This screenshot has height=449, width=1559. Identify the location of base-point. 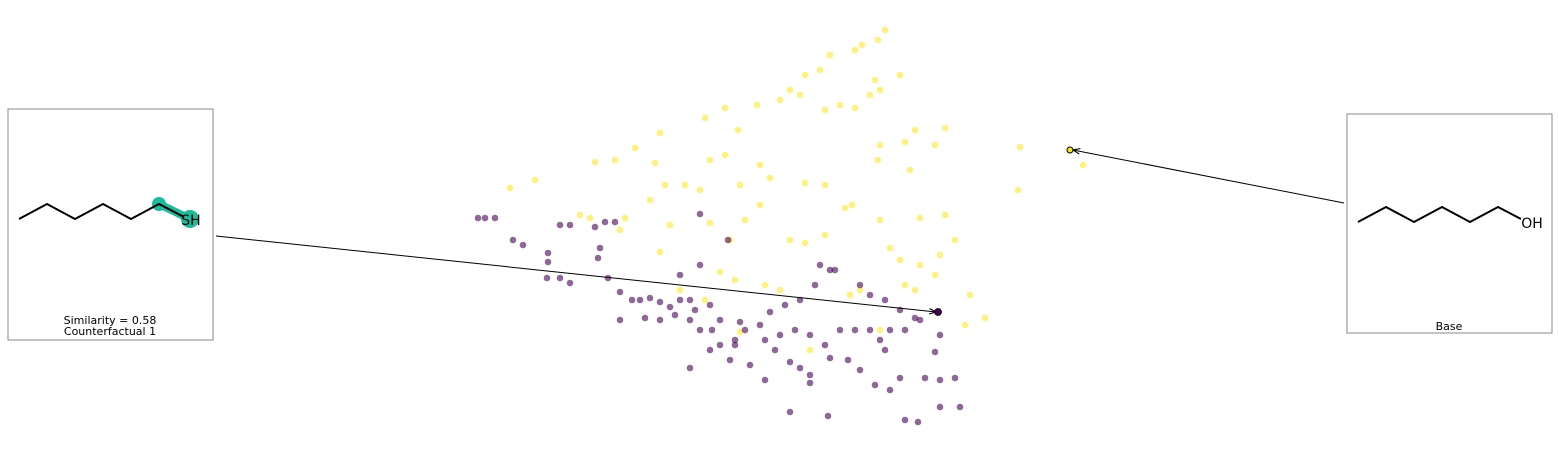
(1070, 150).